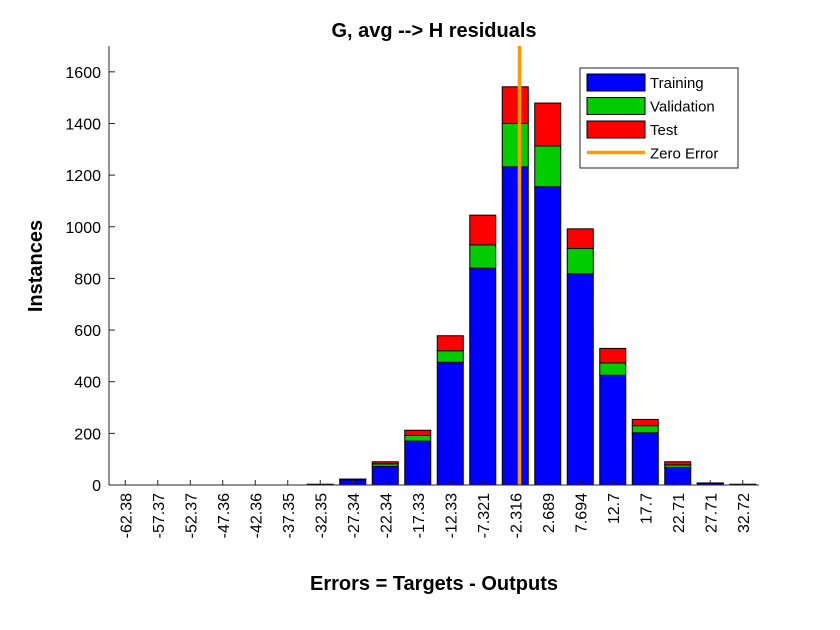  What do you see at coordinates (83, 73) in the screenshot?
I see `y-tick-label: 1600` at bounding box center [83, 73].